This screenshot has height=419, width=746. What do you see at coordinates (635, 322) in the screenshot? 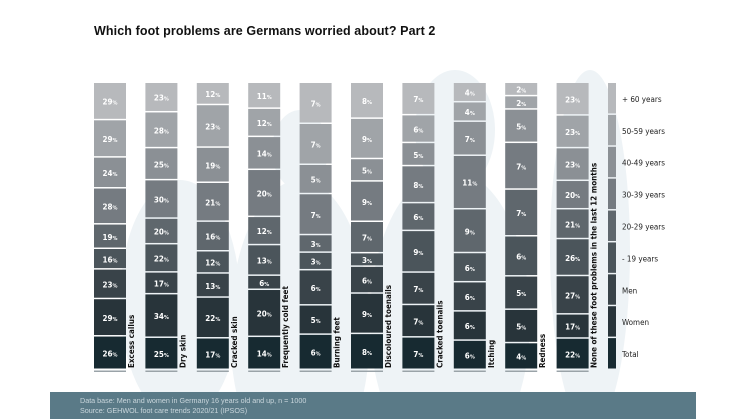
I see `legend-label: Women` at bounding box center [635, 322].